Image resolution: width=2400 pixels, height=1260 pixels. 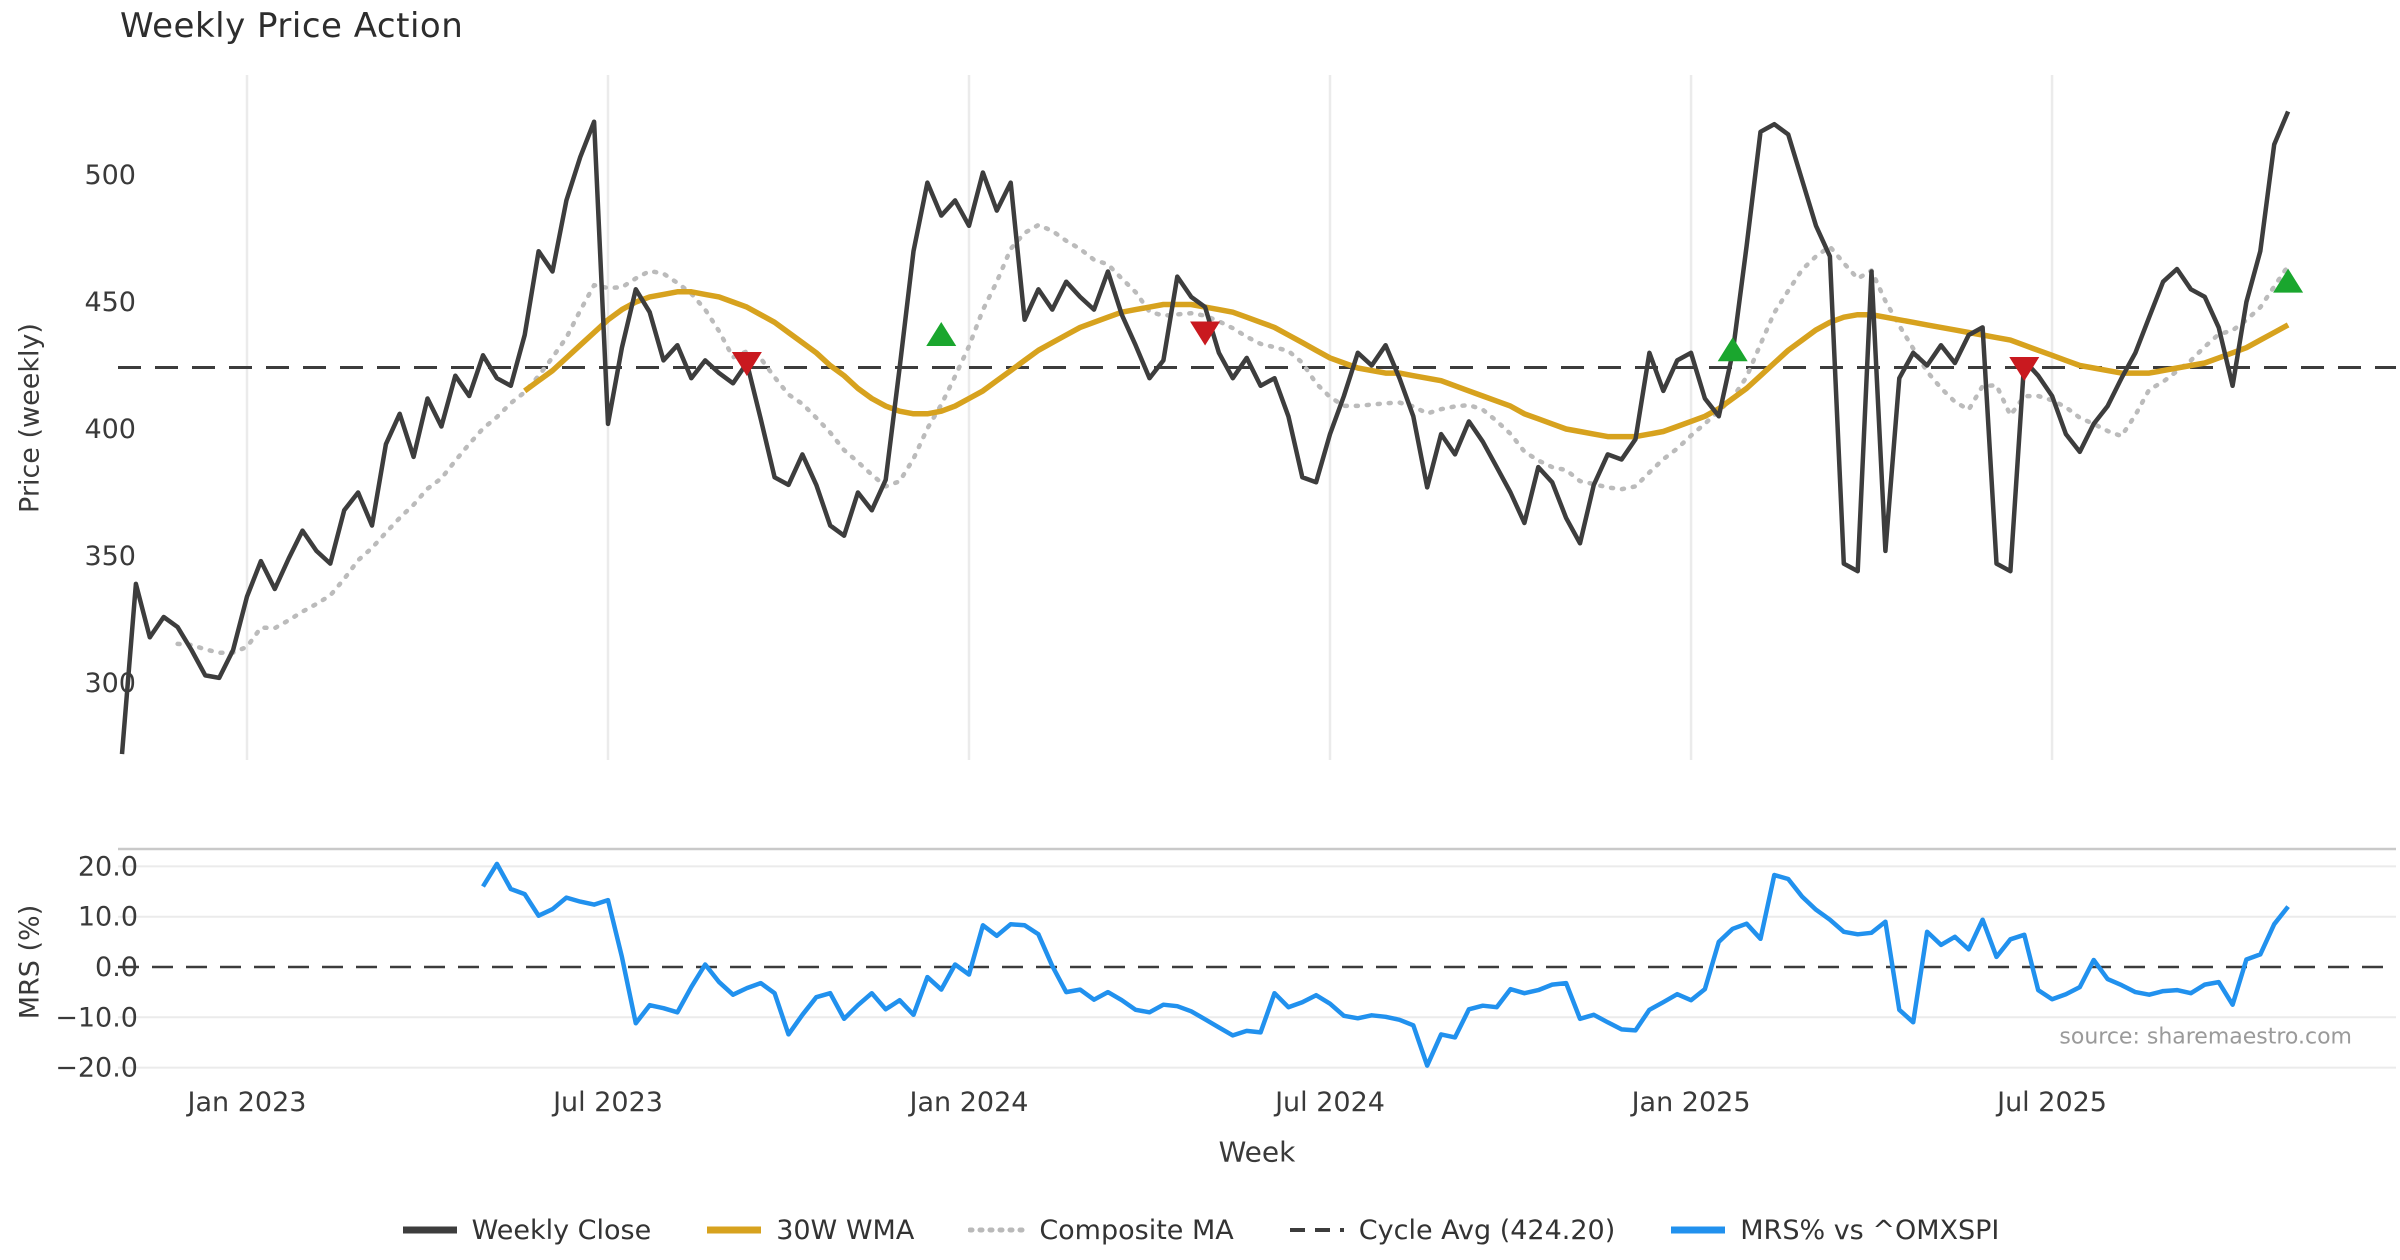 I want to click on x-axis-title: Week, so click(x=1257, y=1152).